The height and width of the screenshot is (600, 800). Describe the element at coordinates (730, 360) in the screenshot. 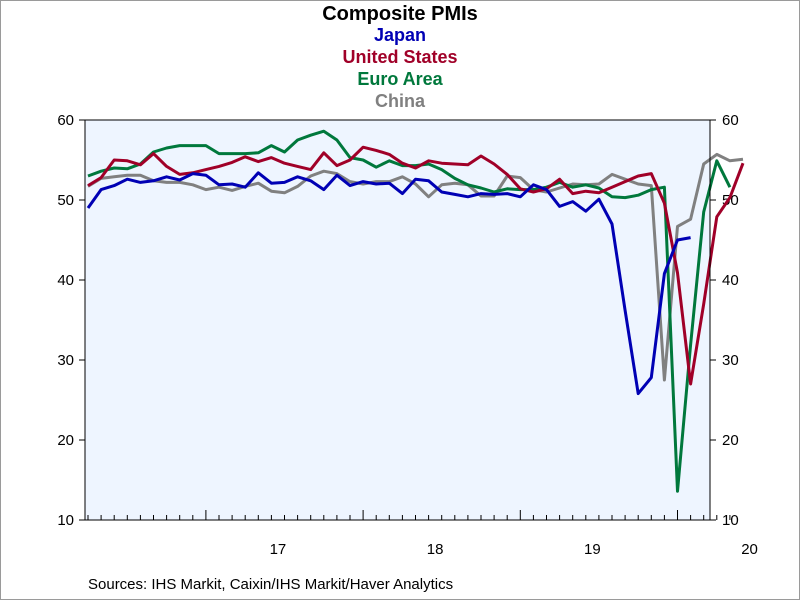

I see `y-tick-label-right: 30` at that location.